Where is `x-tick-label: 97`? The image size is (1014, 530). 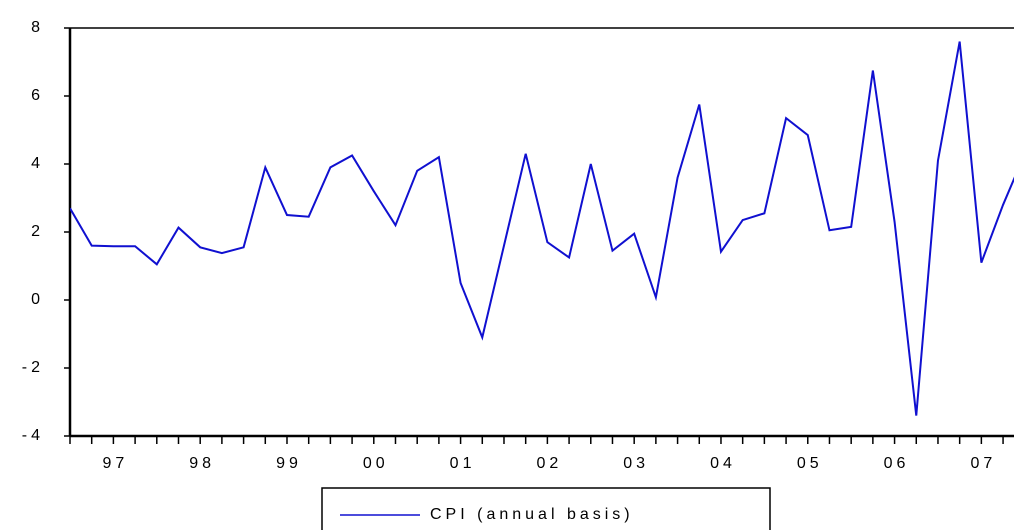
x-tick-label: 97 is located at coordinates (115, 463).